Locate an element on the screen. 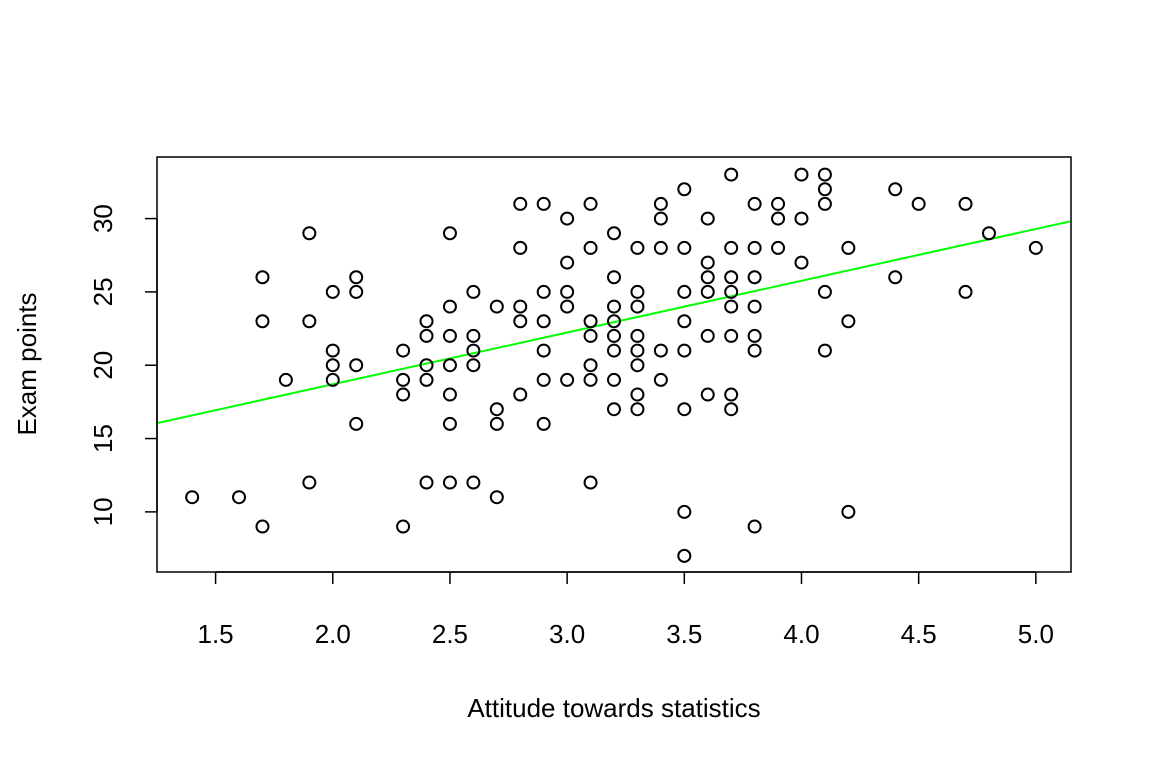  x-tick-label: 1.5 is located at coordinates (216, 634).